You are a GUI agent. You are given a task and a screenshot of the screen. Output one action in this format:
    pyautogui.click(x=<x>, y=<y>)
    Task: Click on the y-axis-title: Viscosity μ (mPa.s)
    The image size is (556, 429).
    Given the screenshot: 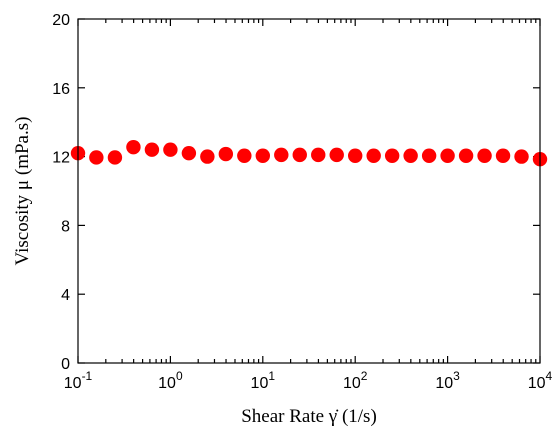 What is the action you would take?
    pyautogui.click(x=22, y=191)
    